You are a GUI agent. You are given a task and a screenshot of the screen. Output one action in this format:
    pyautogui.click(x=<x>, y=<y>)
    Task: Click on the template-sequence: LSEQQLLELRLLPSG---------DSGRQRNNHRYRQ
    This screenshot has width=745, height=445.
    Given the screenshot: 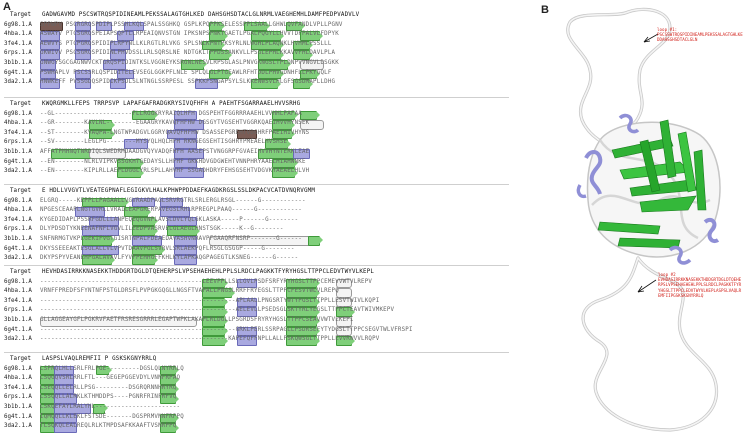 What is the action you would take?
    pyautogui.click(x=108, y=387)
    